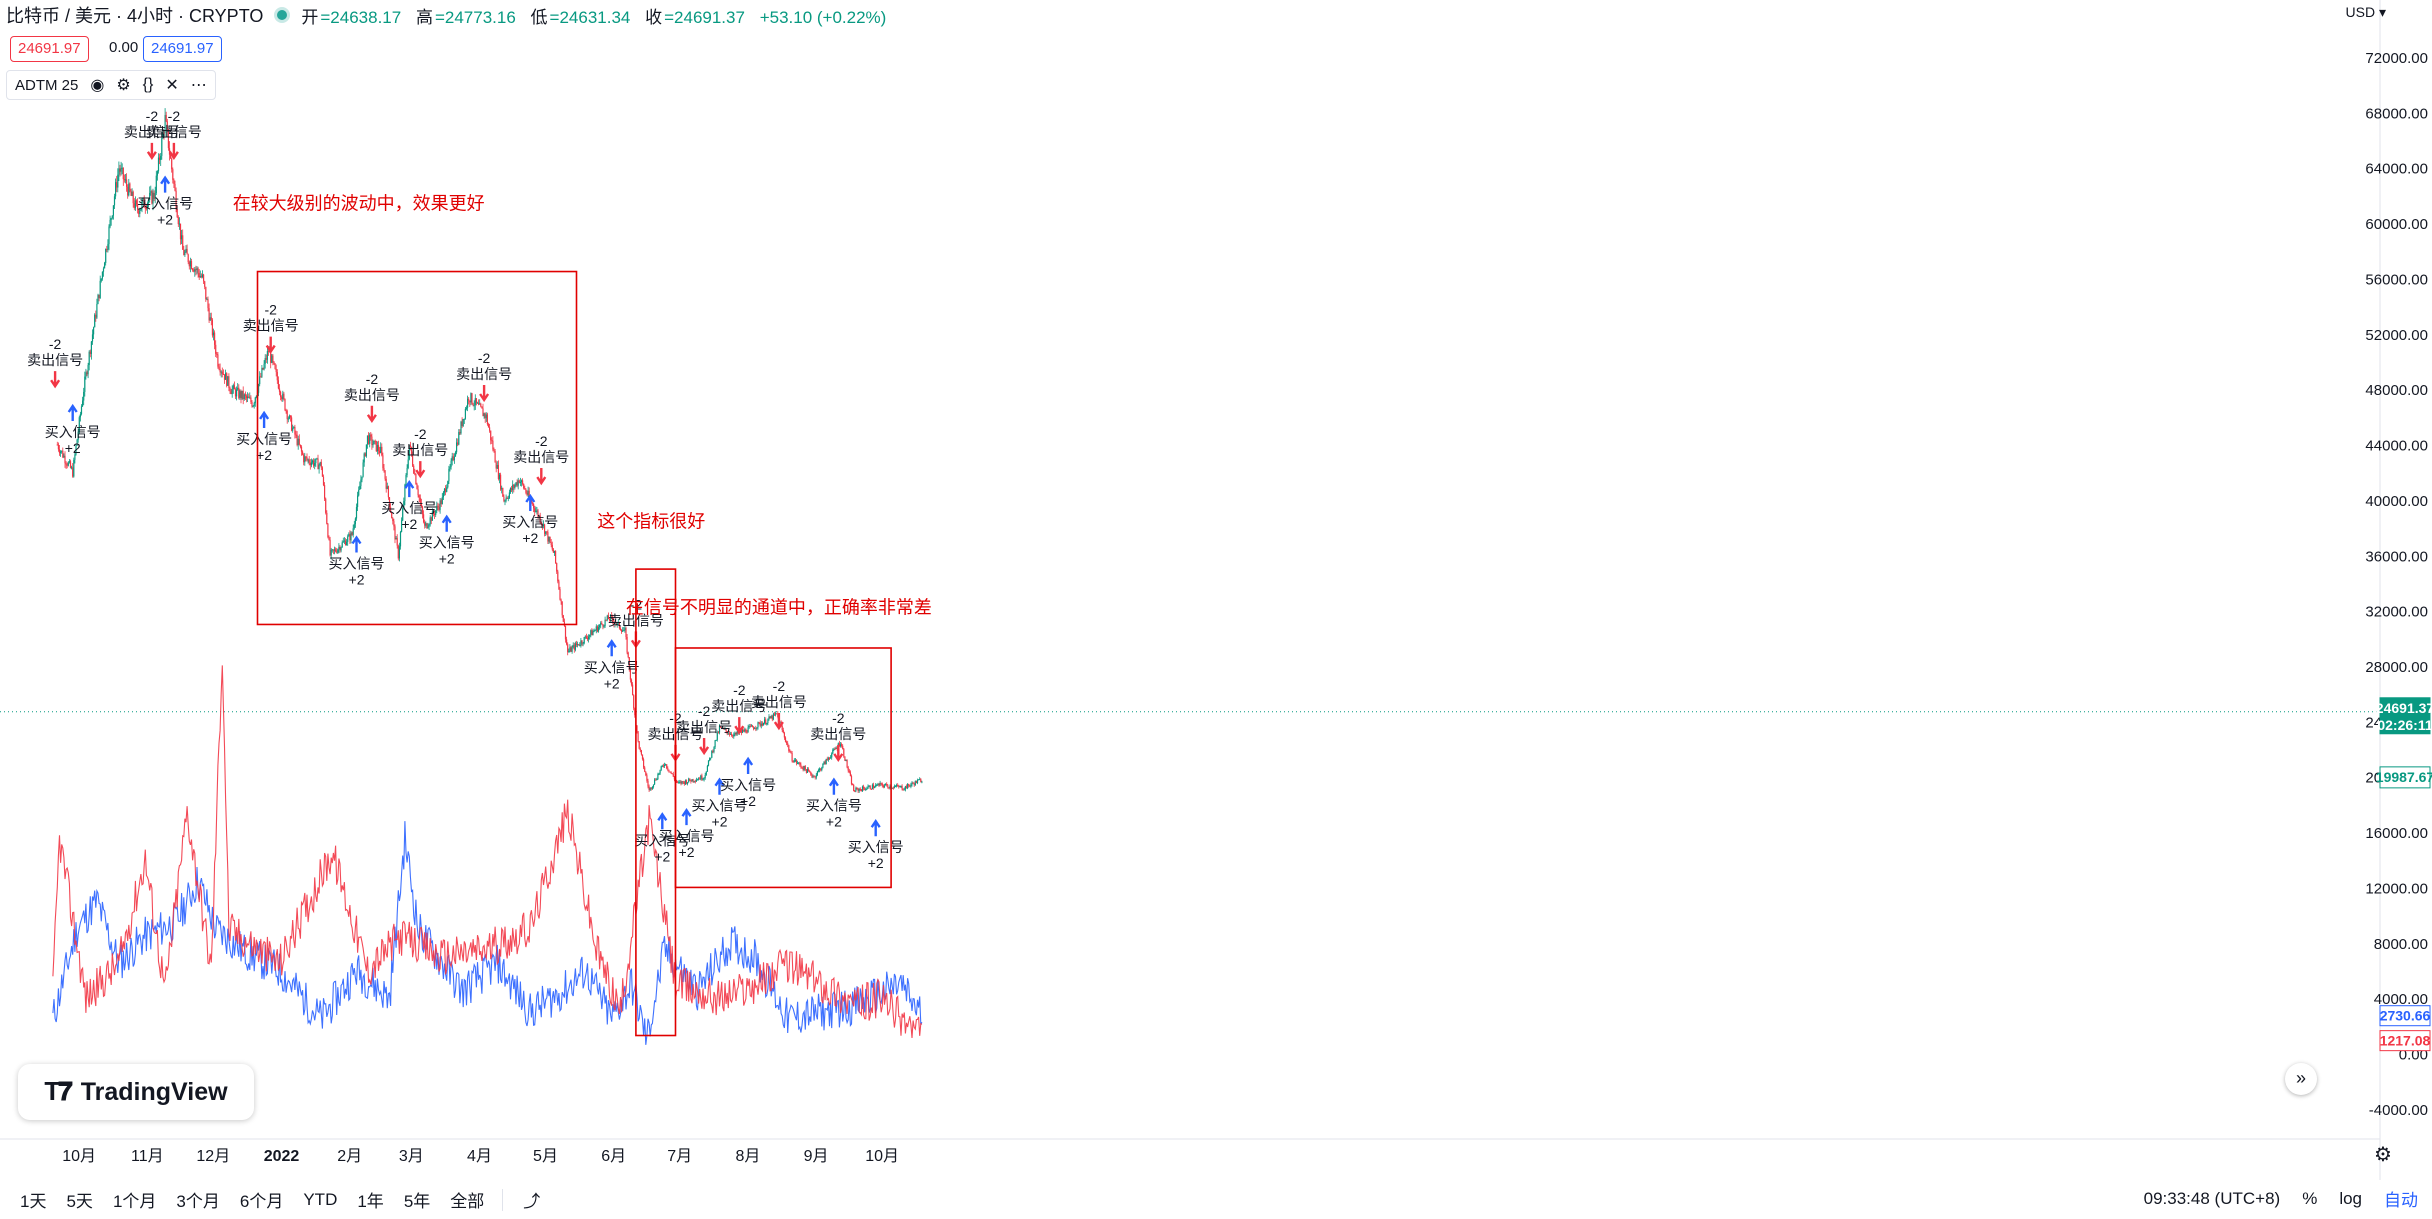 The height and width of the screenshot is (1219, 2432). What do you see at coordinates (420, 470) in the screenshot?
I see `sell-arrow-icon` at bounding box center [420, 470].